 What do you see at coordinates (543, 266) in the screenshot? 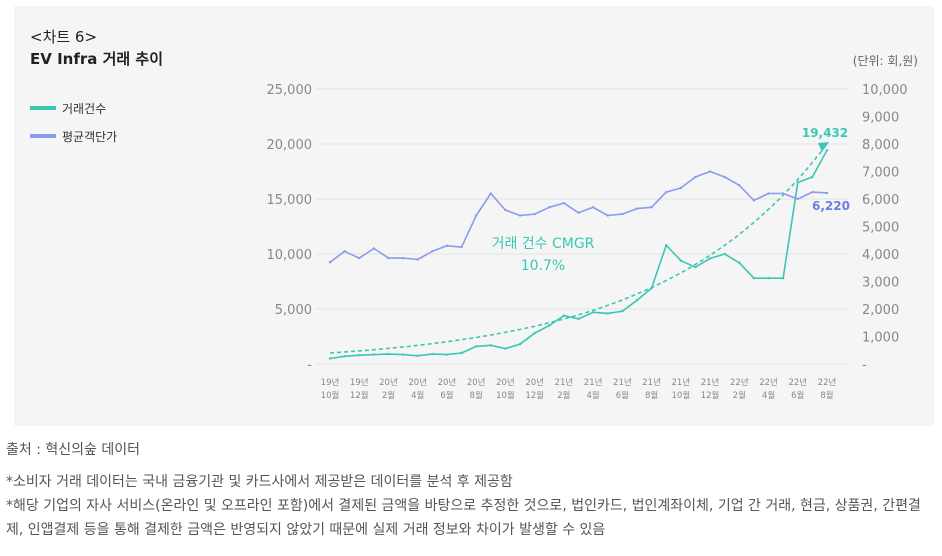
I see `cmgr-value-label: 10.7%` at bounding box center [543, 266].